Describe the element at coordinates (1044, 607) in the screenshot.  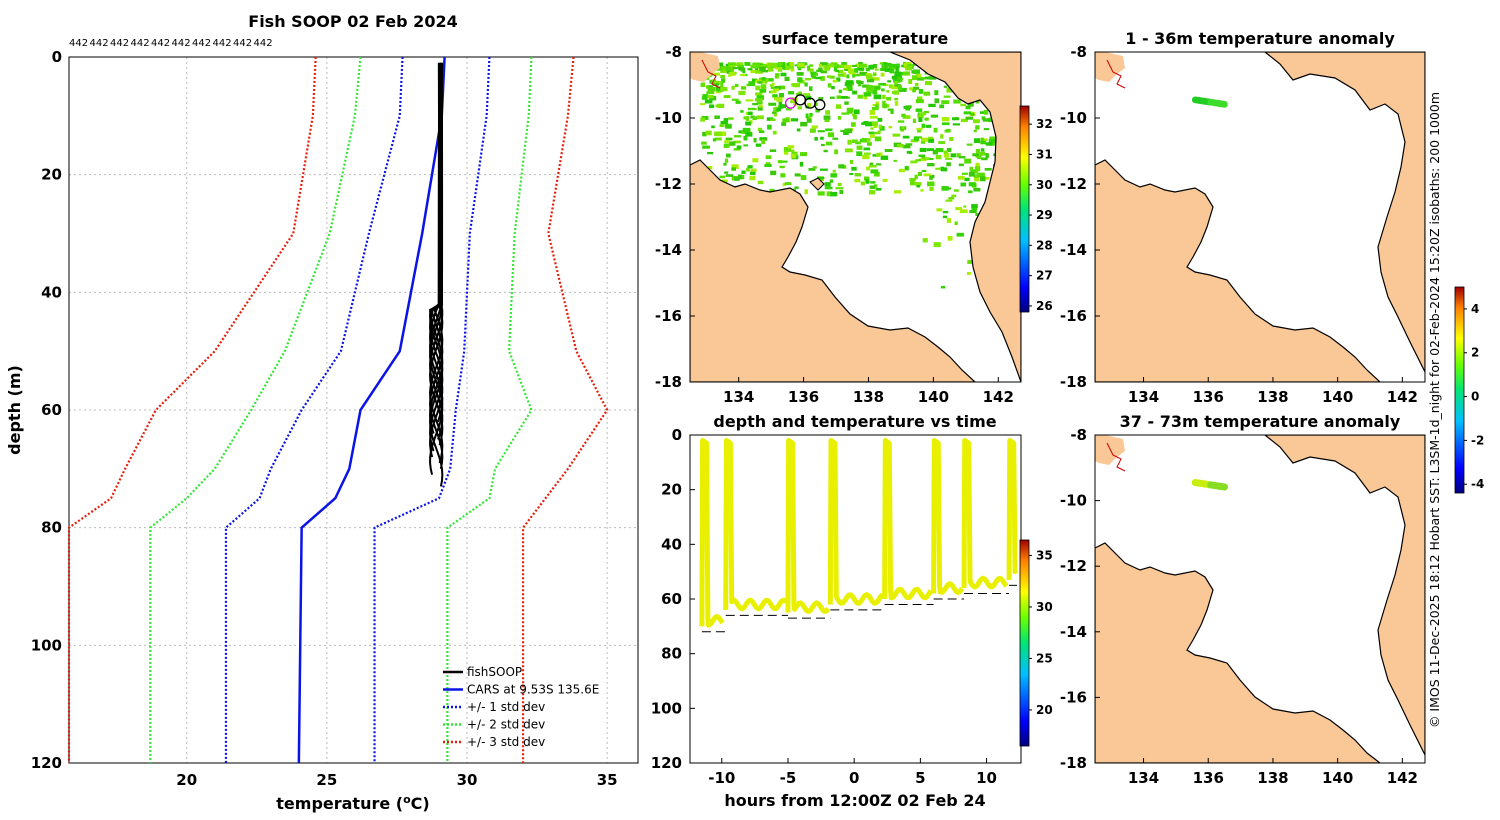
I see `colorbar-tick-label: 30` at that location.